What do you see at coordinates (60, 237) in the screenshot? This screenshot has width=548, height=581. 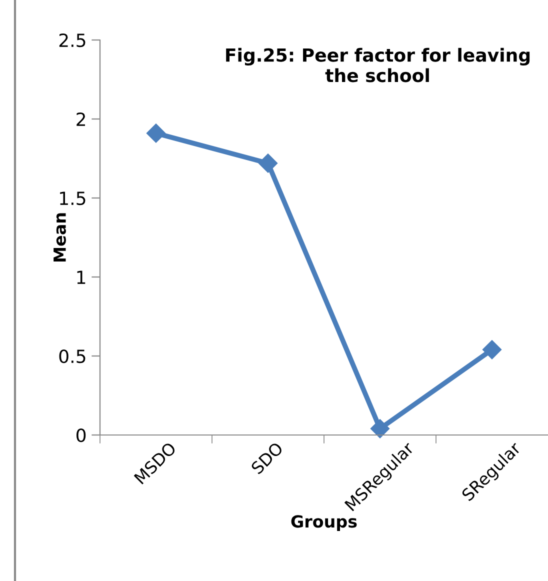 I see `y-axis-title: Mean` at bounding box center [60, 237].